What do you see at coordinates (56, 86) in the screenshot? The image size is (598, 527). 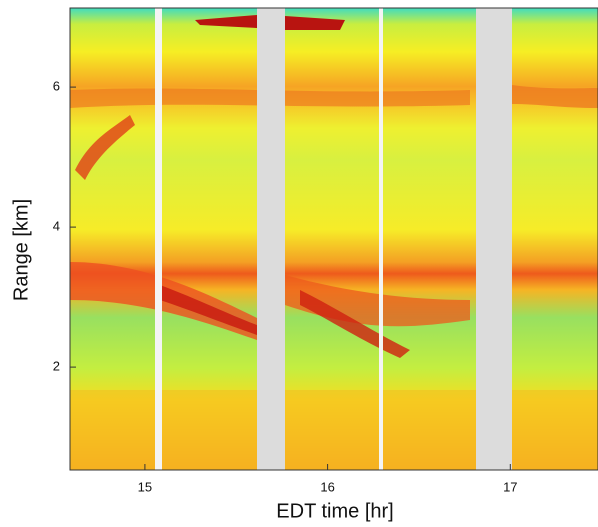 I see `y-tick-label: 6` at bounding box center [56, 86].